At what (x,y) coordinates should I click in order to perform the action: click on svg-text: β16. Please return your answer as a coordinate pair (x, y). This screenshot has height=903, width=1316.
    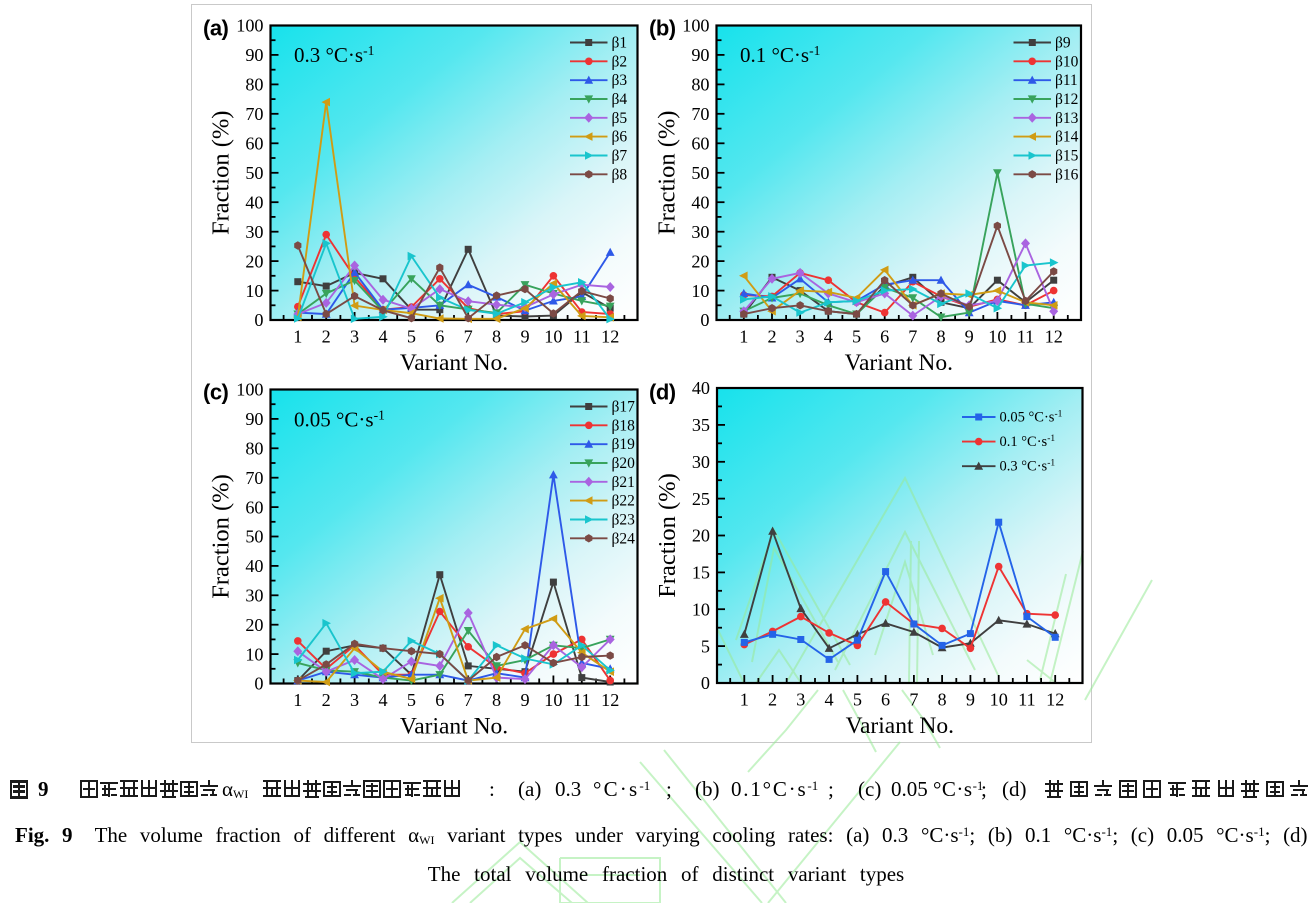
    Looking at the image, I should click on (1067, 174).